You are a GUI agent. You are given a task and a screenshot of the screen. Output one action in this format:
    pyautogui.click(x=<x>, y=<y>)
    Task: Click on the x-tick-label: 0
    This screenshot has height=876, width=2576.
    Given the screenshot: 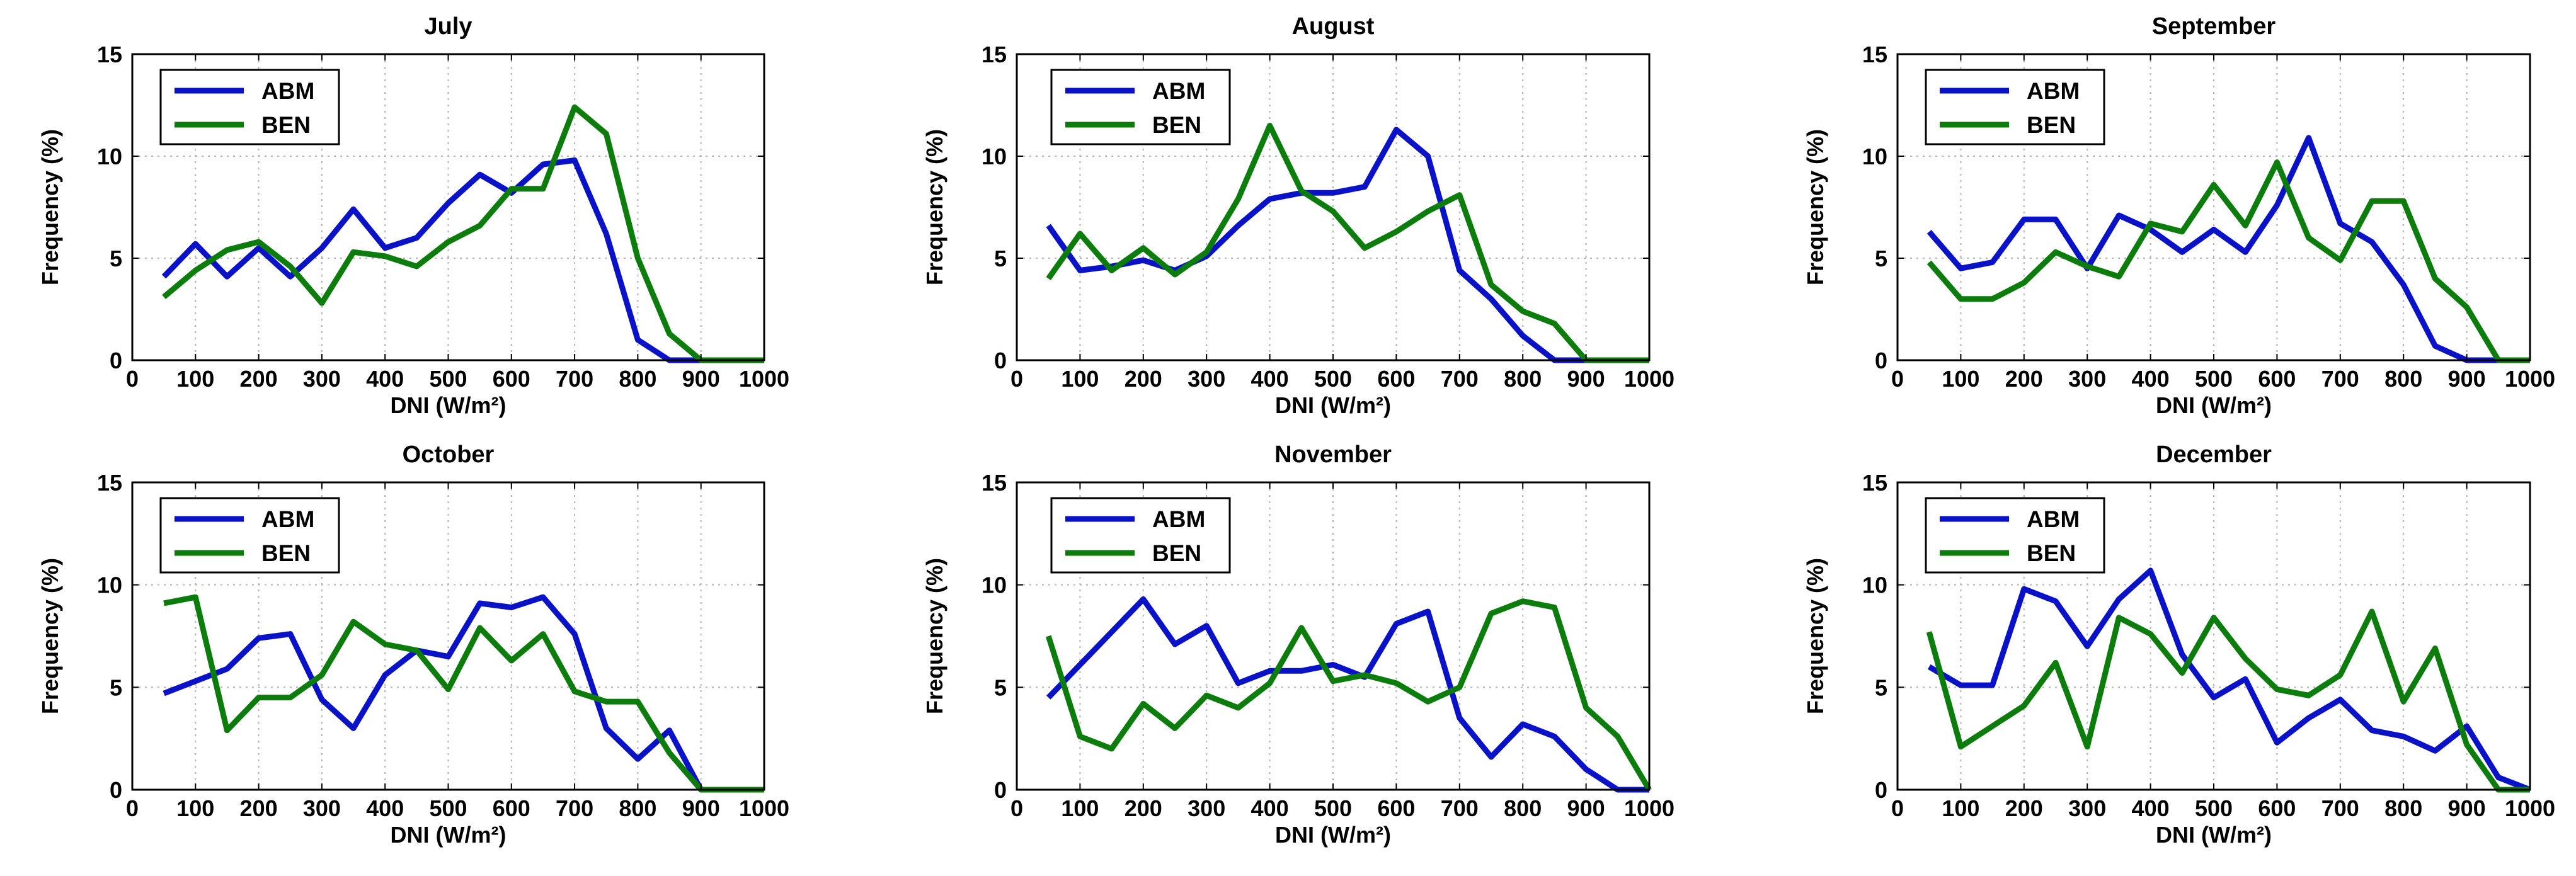 What is the action you would take?
    pyautogui.click(x=1898, y=808)
    